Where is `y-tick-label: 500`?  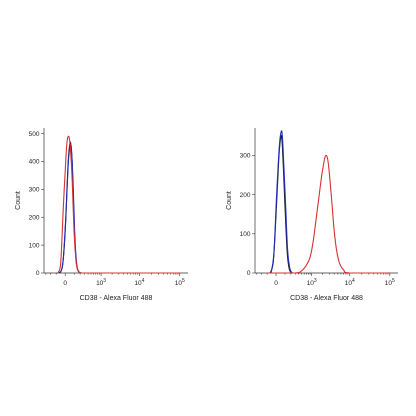 y-tick-label: 500 is located at coordinates (34, 134).